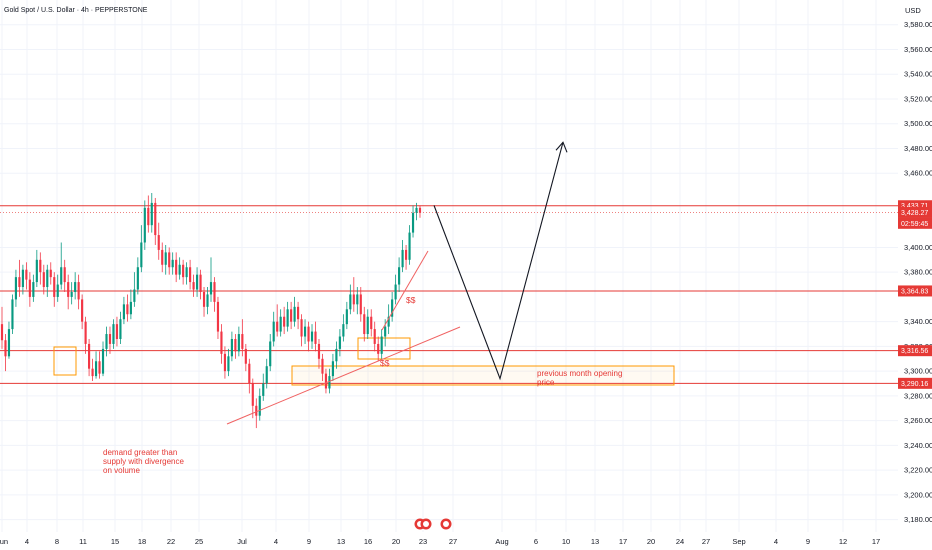 This screenshot has width=932, height=550. I want to click on news-event-icon, so click(426, 524).